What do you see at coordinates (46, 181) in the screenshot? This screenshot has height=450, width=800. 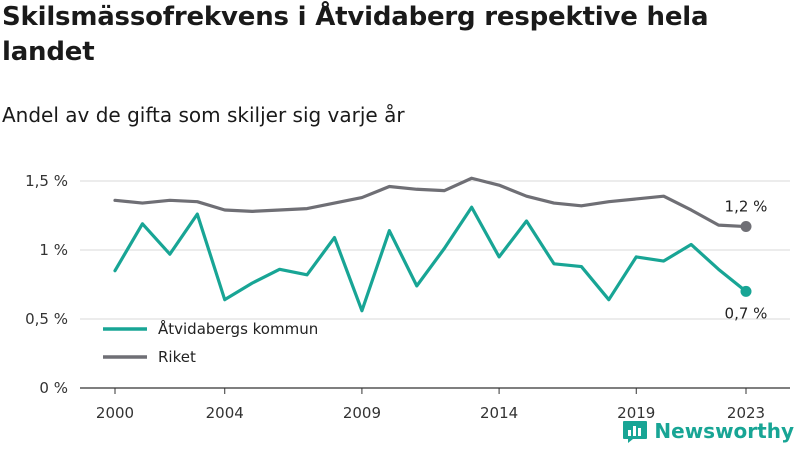 I see `y-tick-label: 1,5 %` at bounding box center [46, 181].